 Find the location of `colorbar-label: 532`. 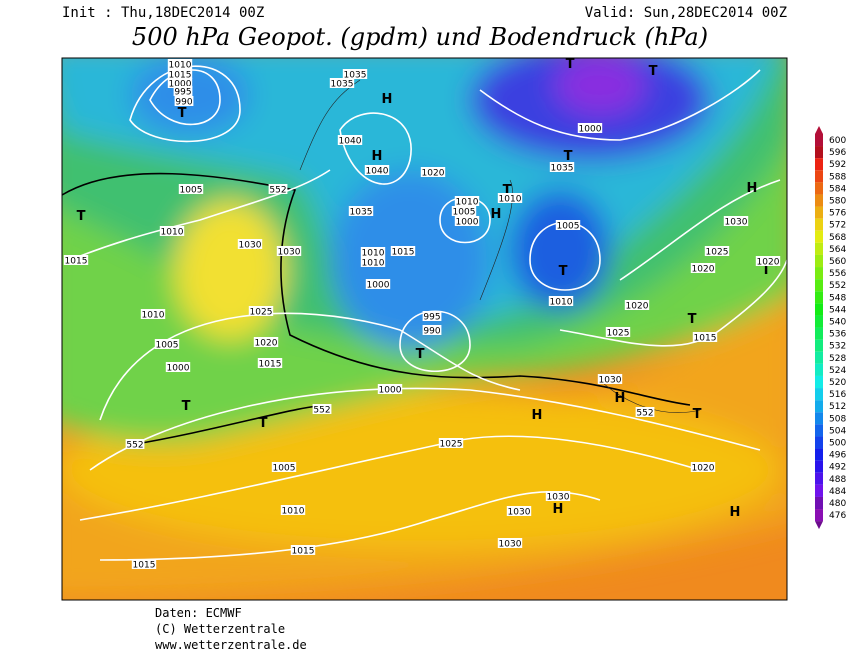

colorbar-label: 532 is located at coordinates (837, 347).